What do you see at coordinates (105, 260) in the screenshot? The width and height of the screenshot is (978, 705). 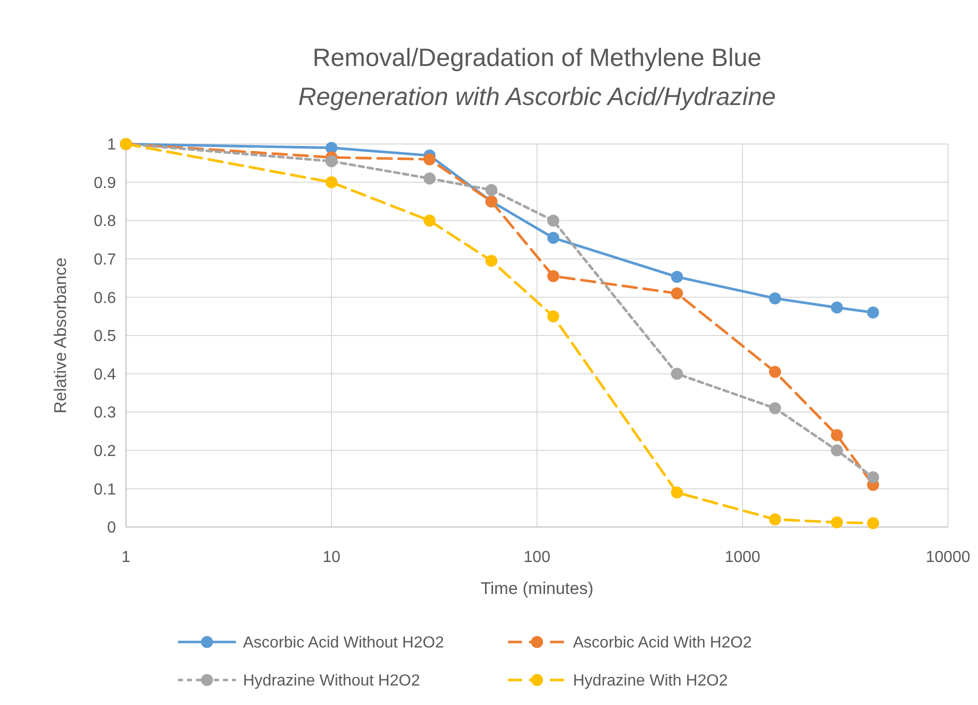 I see `y-tick-label: 0.7` at bounding box center [105, 260].